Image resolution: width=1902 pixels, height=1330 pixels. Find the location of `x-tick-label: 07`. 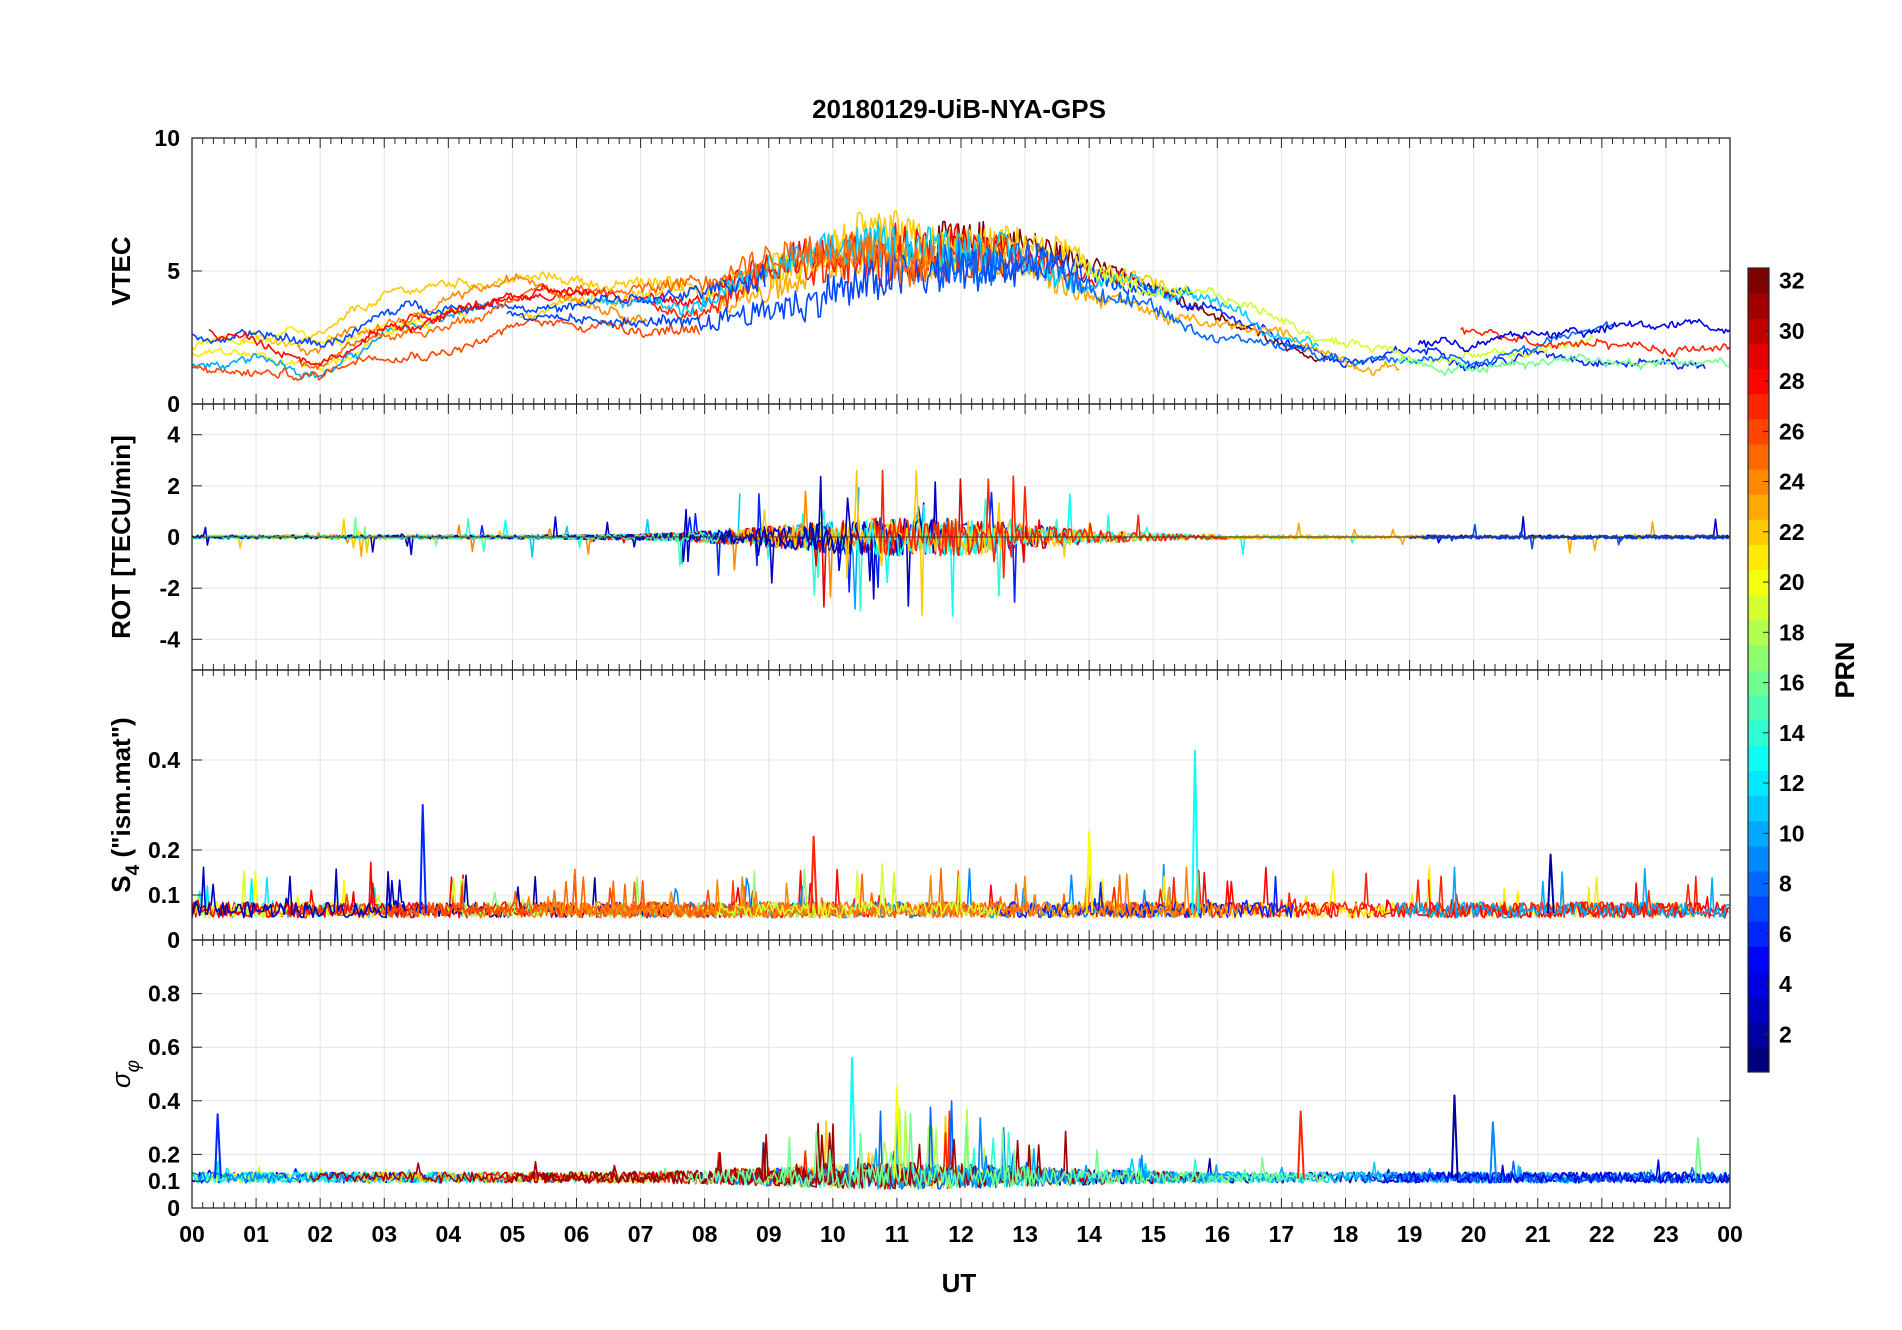

x-tick-label: 07 is located at coordinates (641, 1234).